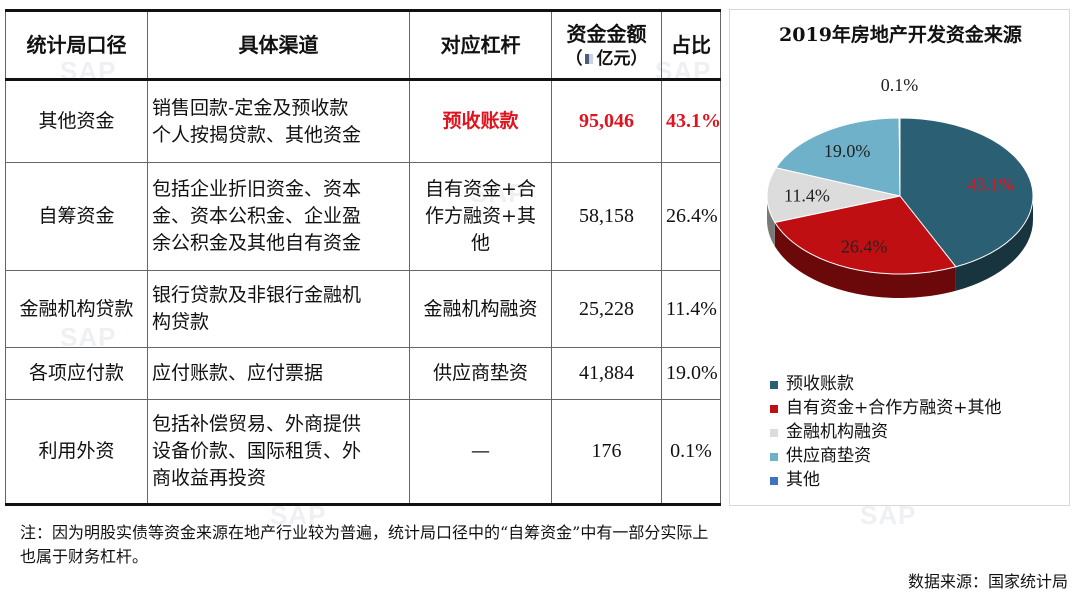  What do you see at coordinates (480, 374) in the screenshot?
I see `cell-leverage: 供应商垫资` at bounding box center [480, 374].